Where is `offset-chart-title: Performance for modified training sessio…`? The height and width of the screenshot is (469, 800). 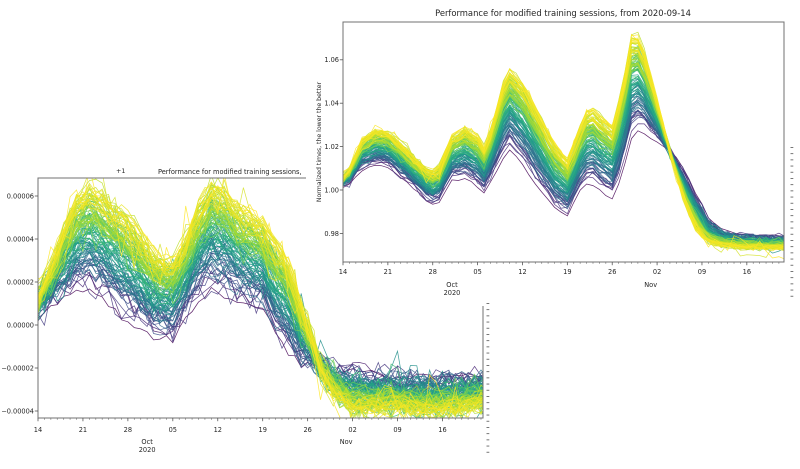
offset-chart-title: Performance for modified training sessio… is located at coordinates (230, 172).